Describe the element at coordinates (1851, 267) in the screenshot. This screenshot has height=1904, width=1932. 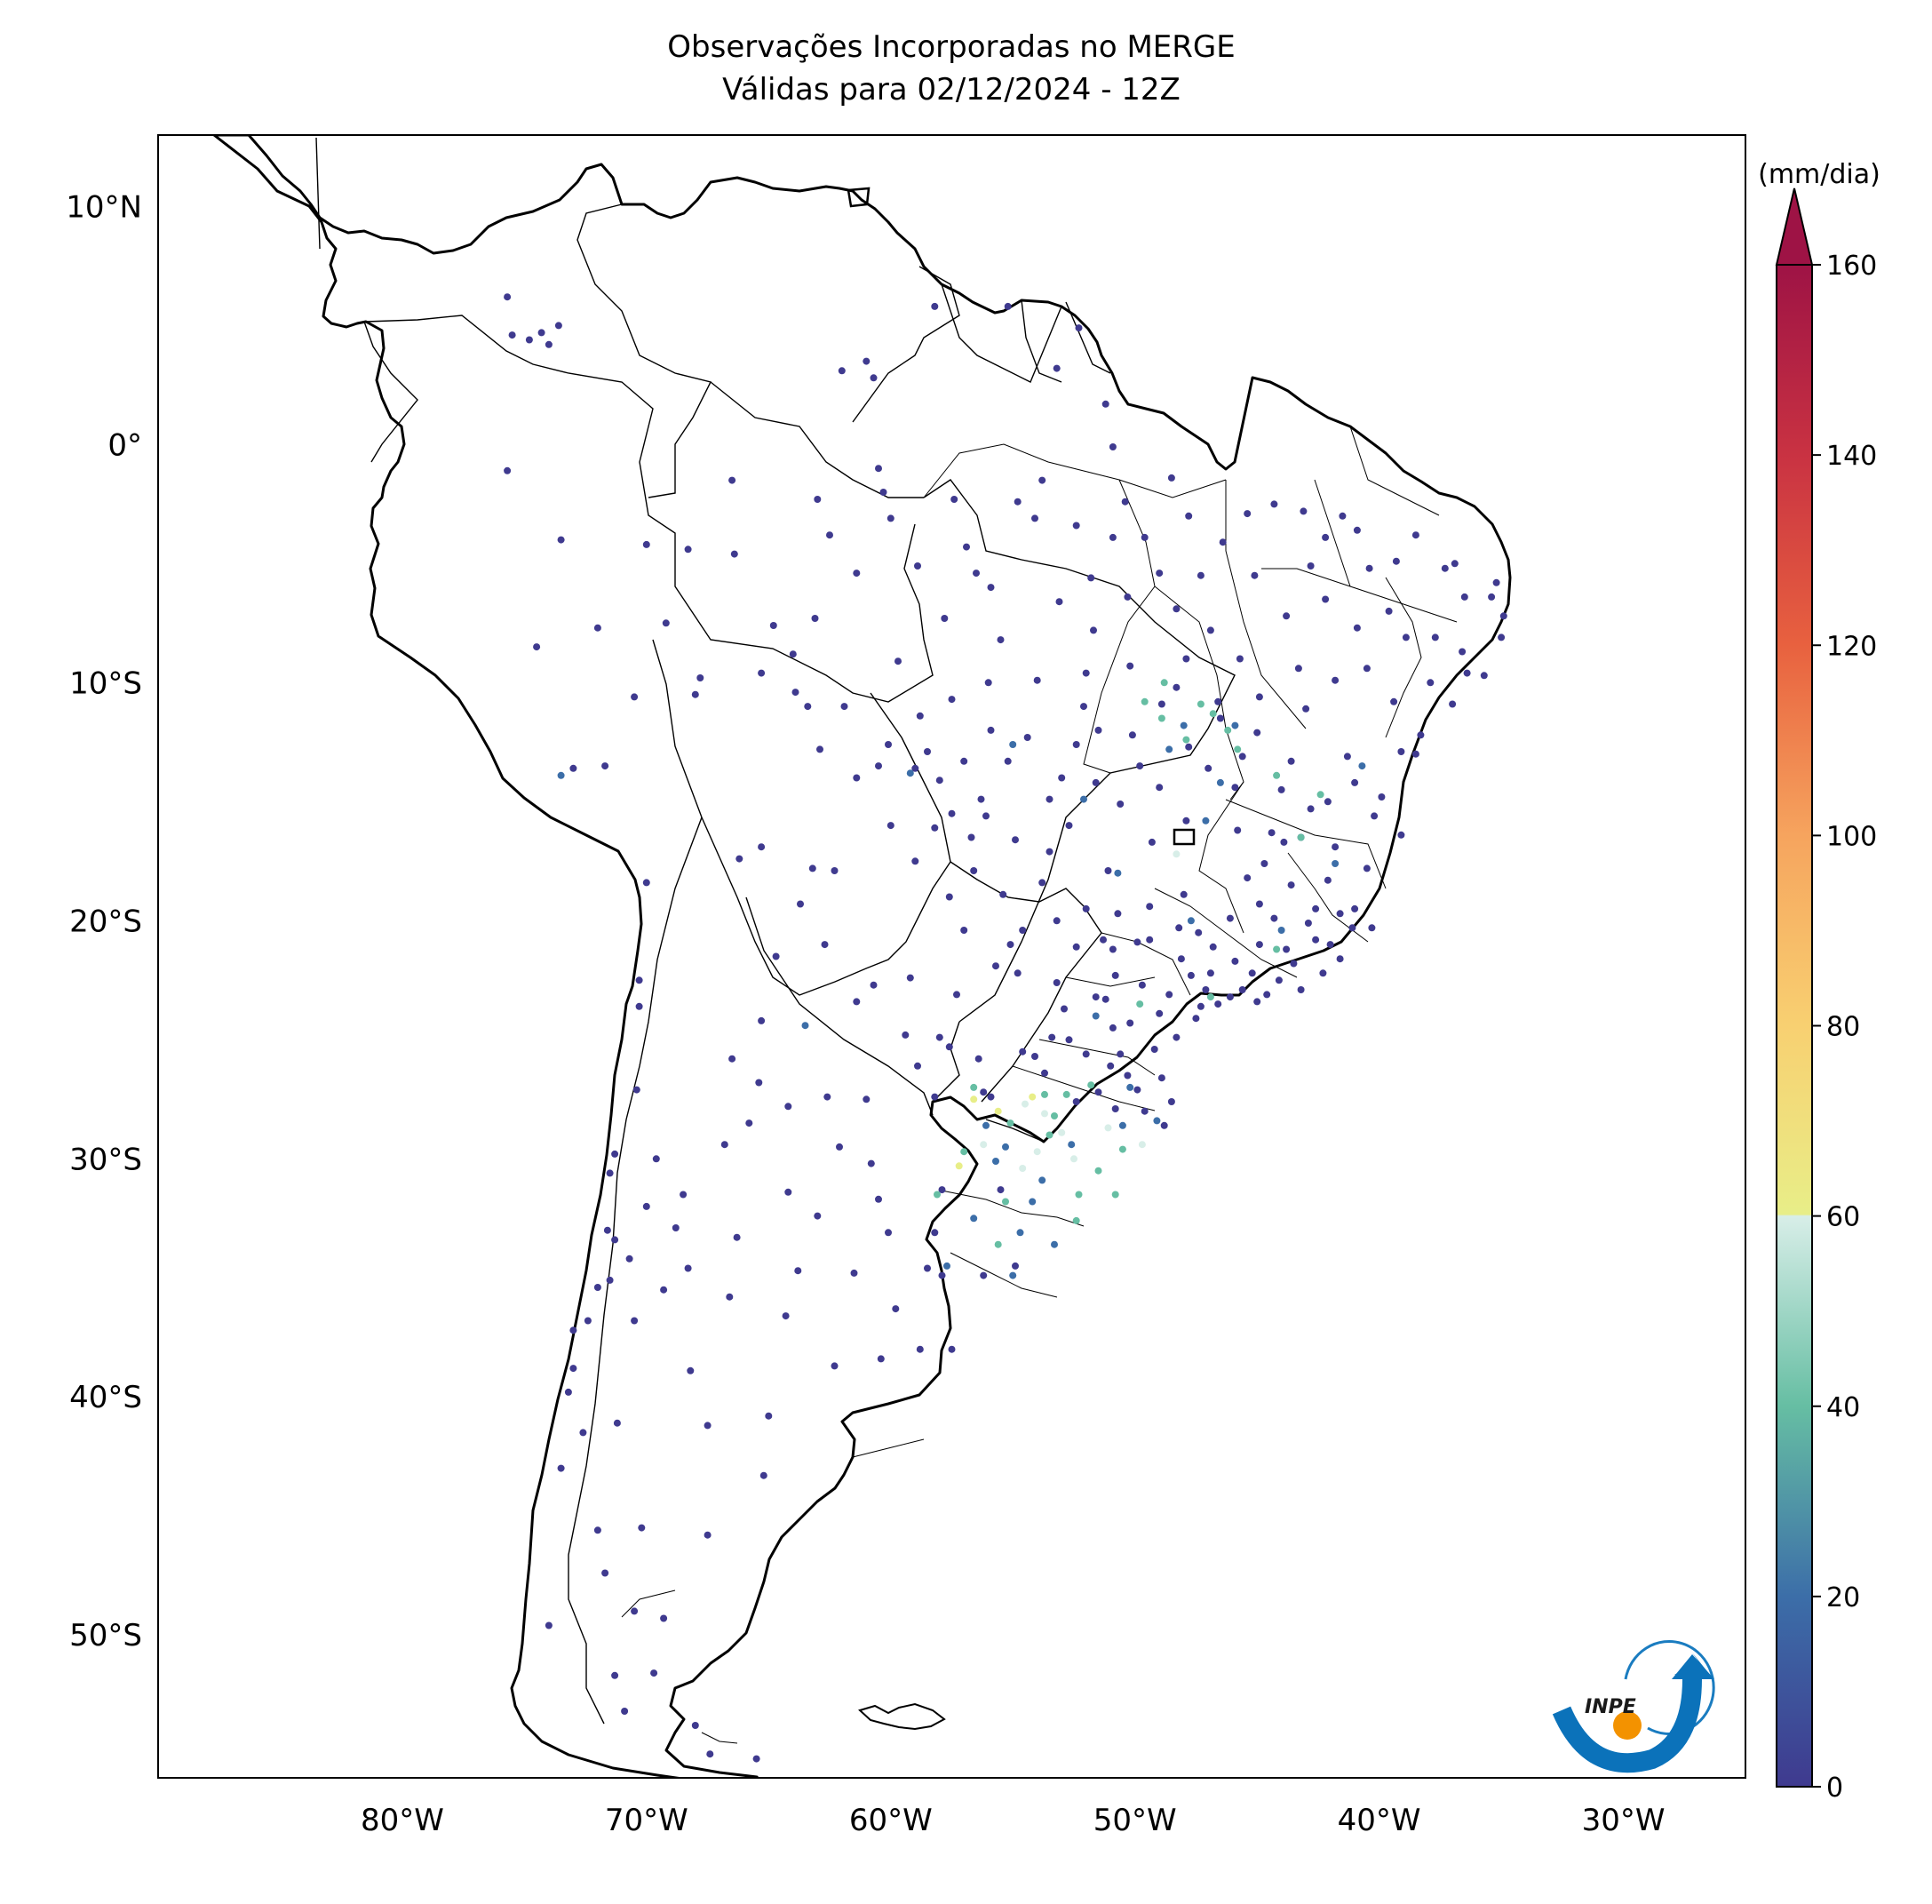
I see `colorbar-tick-label: 160` at that location.